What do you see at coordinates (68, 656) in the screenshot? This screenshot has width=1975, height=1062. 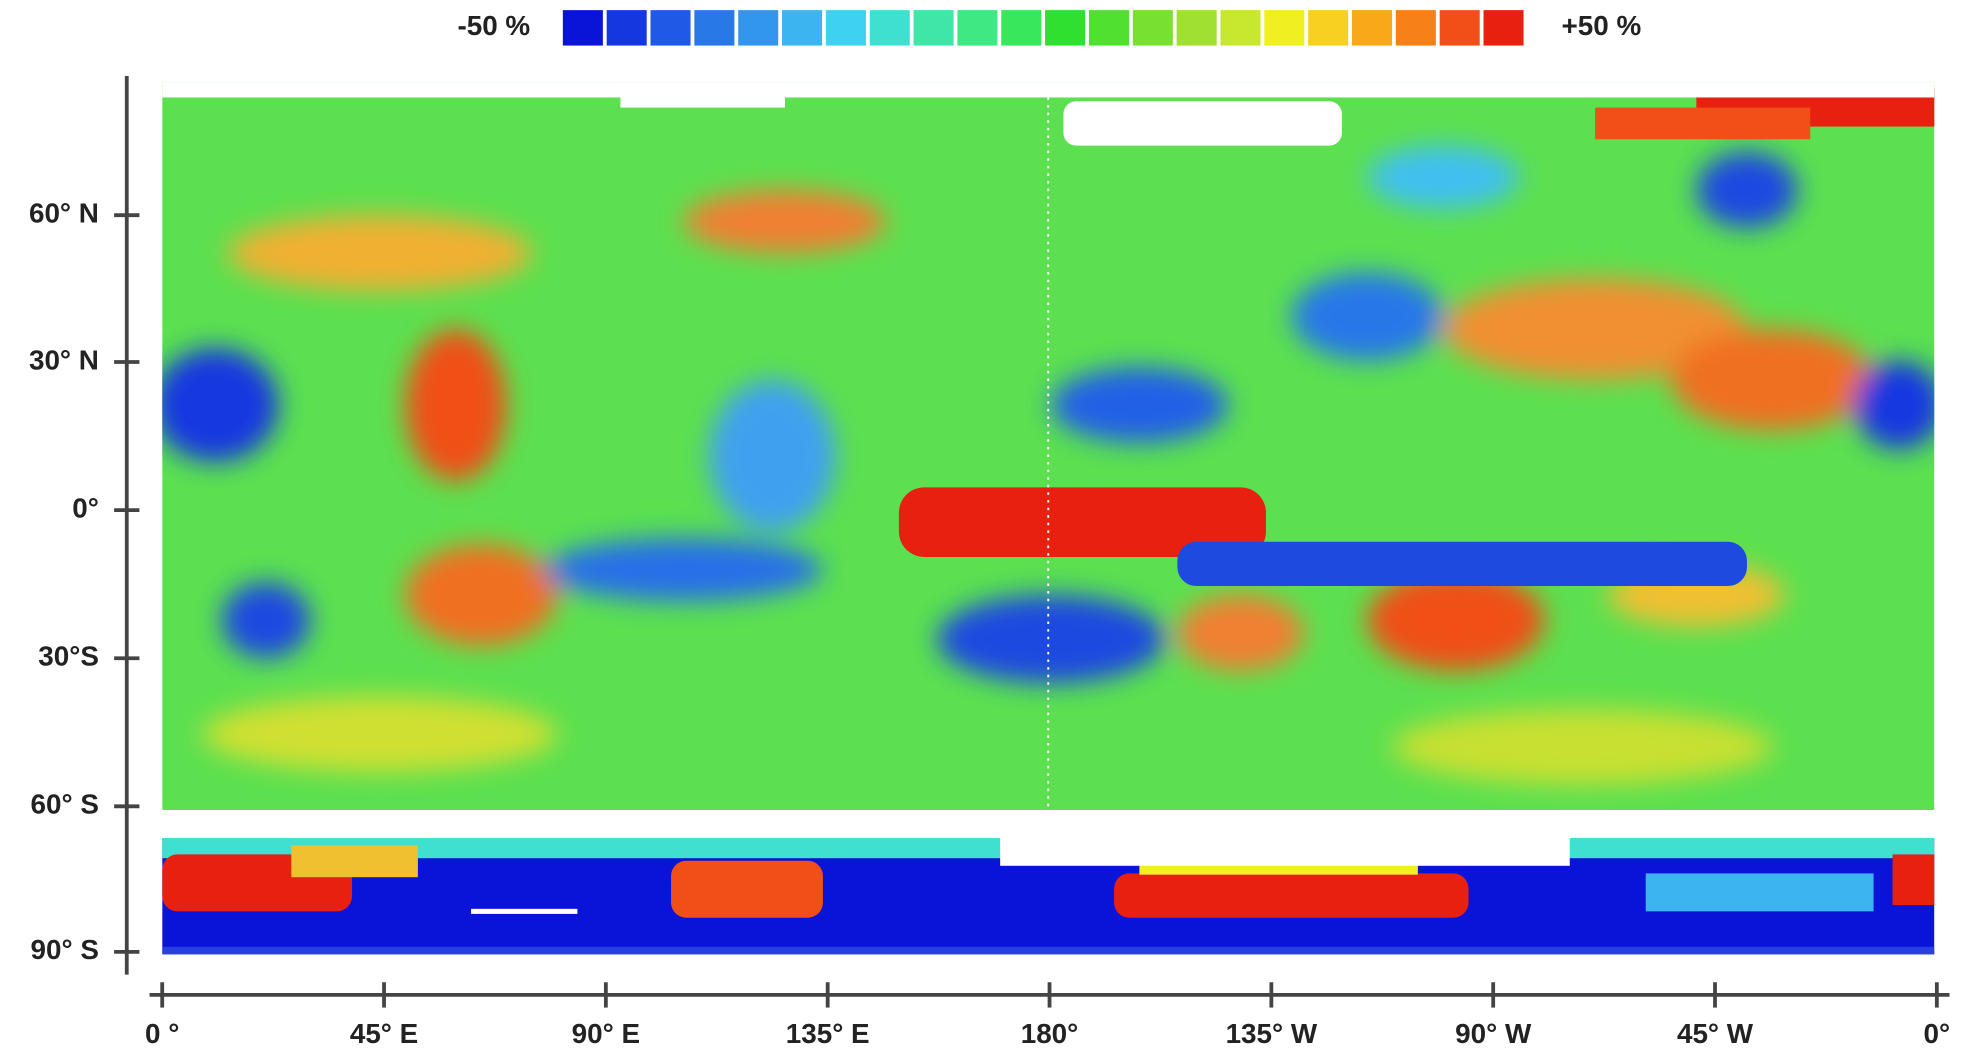 I see `latitude-tick-label: 30°S` at bounding box center [68, 656].